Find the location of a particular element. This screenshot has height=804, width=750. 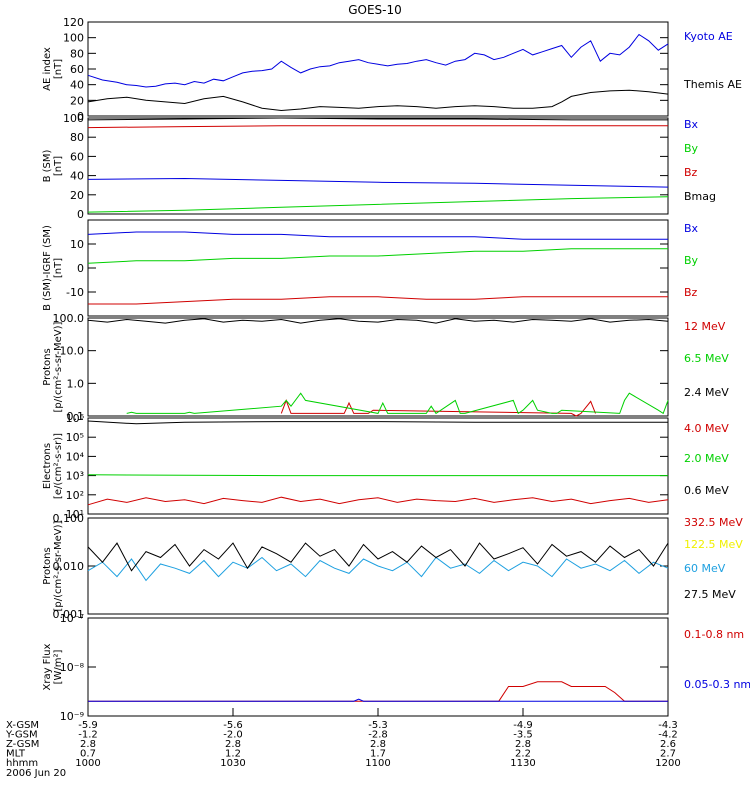

axis-label: B (SM)-IGRF (SM) is located at coordinates (47, 268).